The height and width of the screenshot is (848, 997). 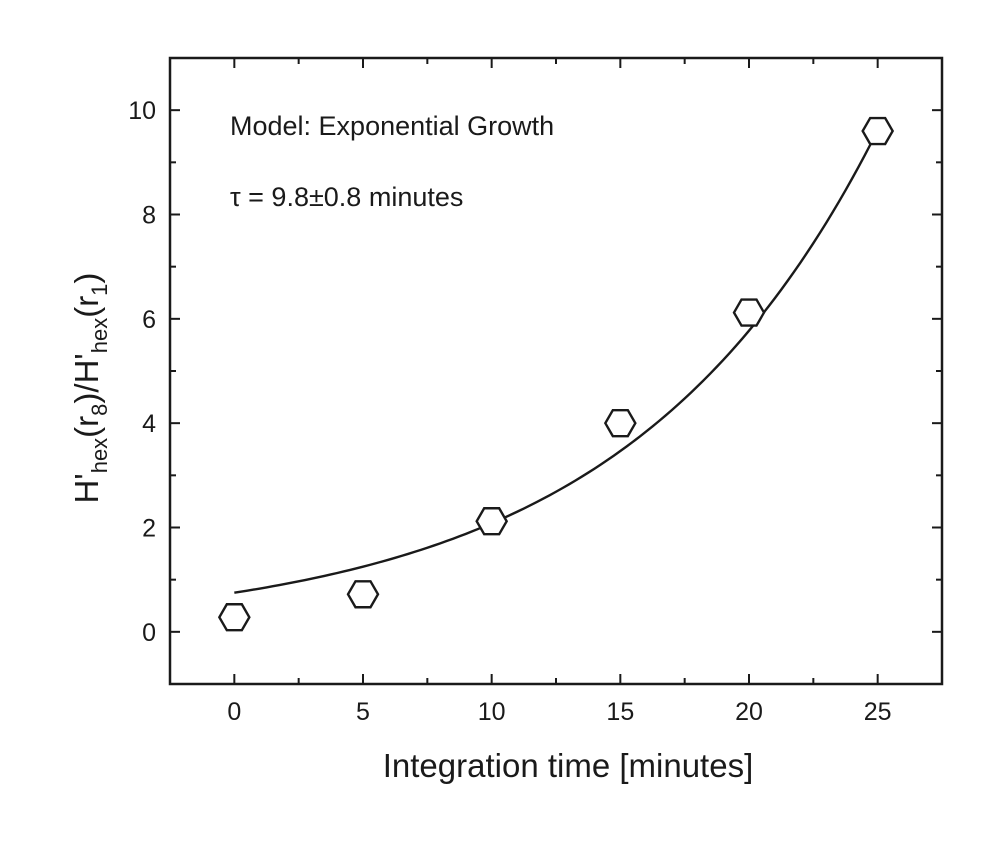 What do you see at coordinates (86, 378) in the screenshot?
I see `y-title-part-5: )/H'` at bounding box center [86, 378].